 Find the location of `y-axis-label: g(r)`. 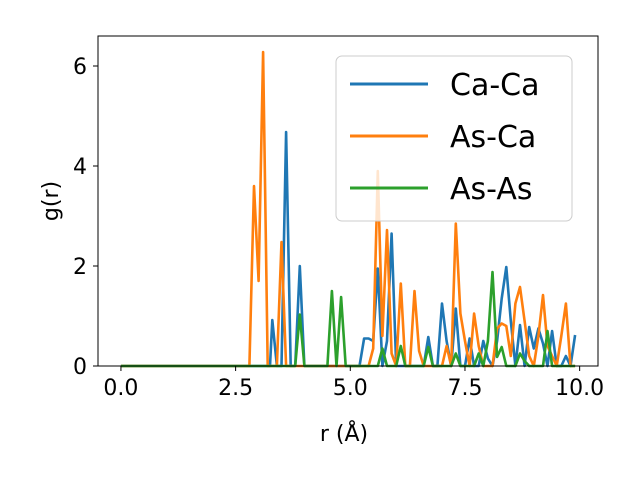

y-axis-label: g(r) is located at coordinates (51, 201).